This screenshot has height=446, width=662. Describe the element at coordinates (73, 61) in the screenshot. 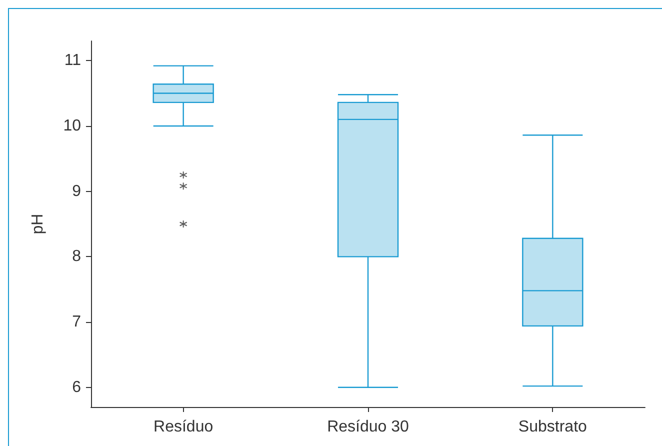

I see `y-tick-label: 11` at that location.